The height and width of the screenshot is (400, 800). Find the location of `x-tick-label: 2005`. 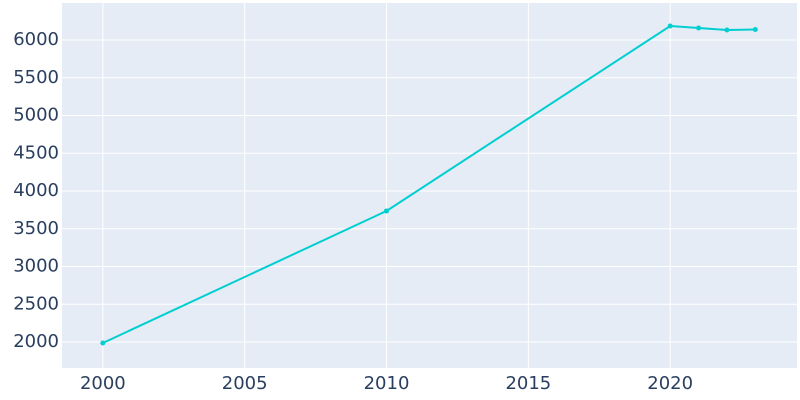

x-tick-label: 2005 is located at coordinates (245, 383).